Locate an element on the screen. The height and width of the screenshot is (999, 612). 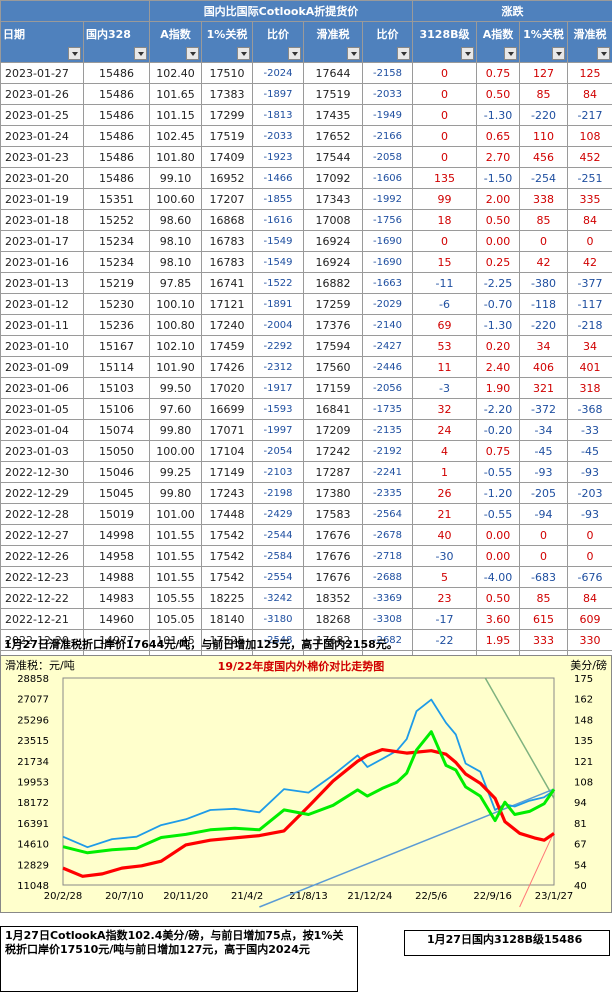
table-cell: 2022-12-23 is located at coordinates (42, 577).